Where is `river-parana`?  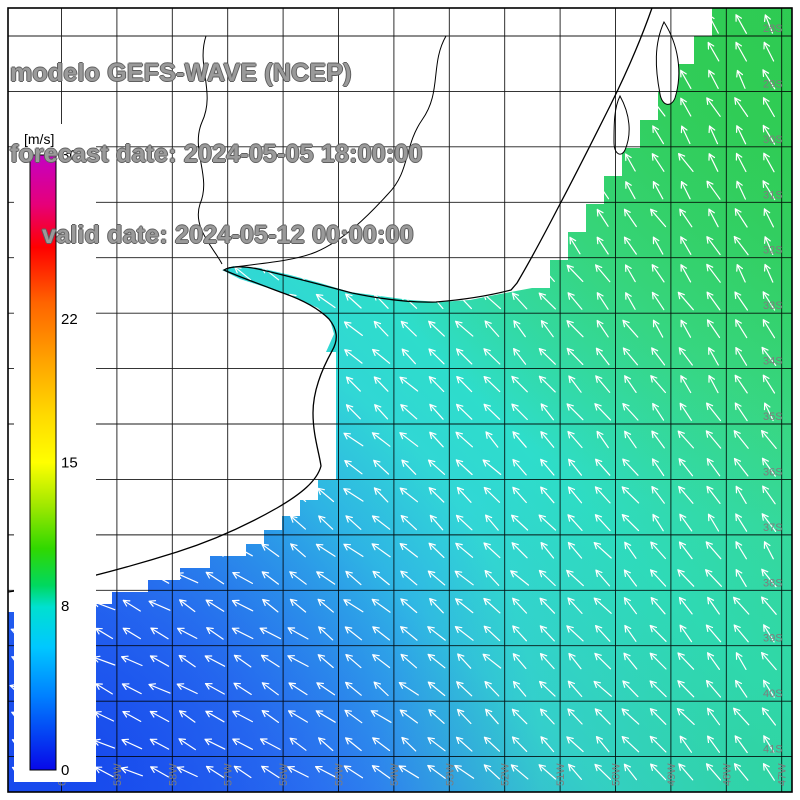 river-parana is located at coordinates (210, 150).